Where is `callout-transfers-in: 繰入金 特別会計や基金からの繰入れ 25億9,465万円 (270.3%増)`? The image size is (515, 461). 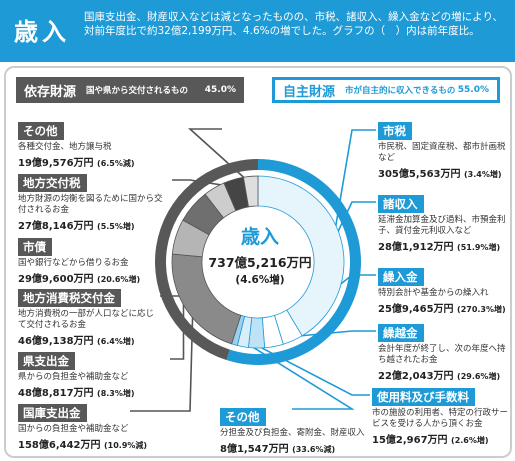 callout-transfers-in: 繰入金 特別会計や基金からの繰入れ 25億9,465万円 (270.3%増) is located at coordinates (443, 290).